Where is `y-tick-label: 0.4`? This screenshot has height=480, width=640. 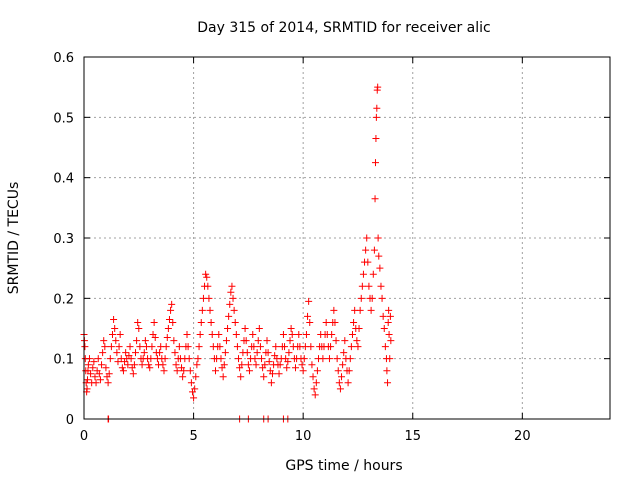
y-tick-label: 0.4 is located at coordinates (63, 179).